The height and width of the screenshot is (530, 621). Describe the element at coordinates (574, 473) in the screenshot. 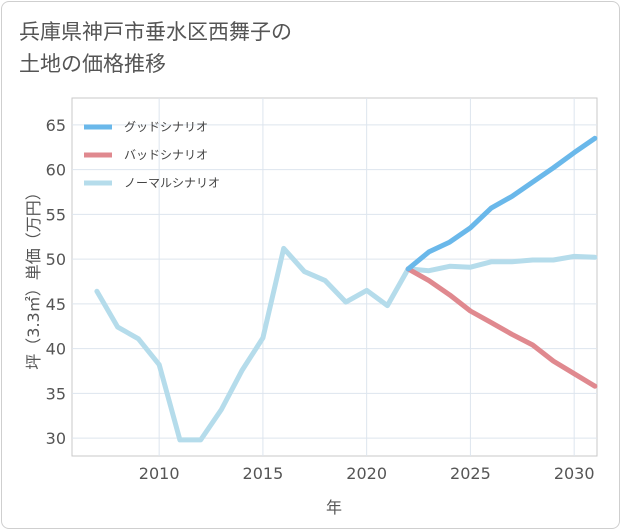

I see `x-tick-label: 2030` at that location.